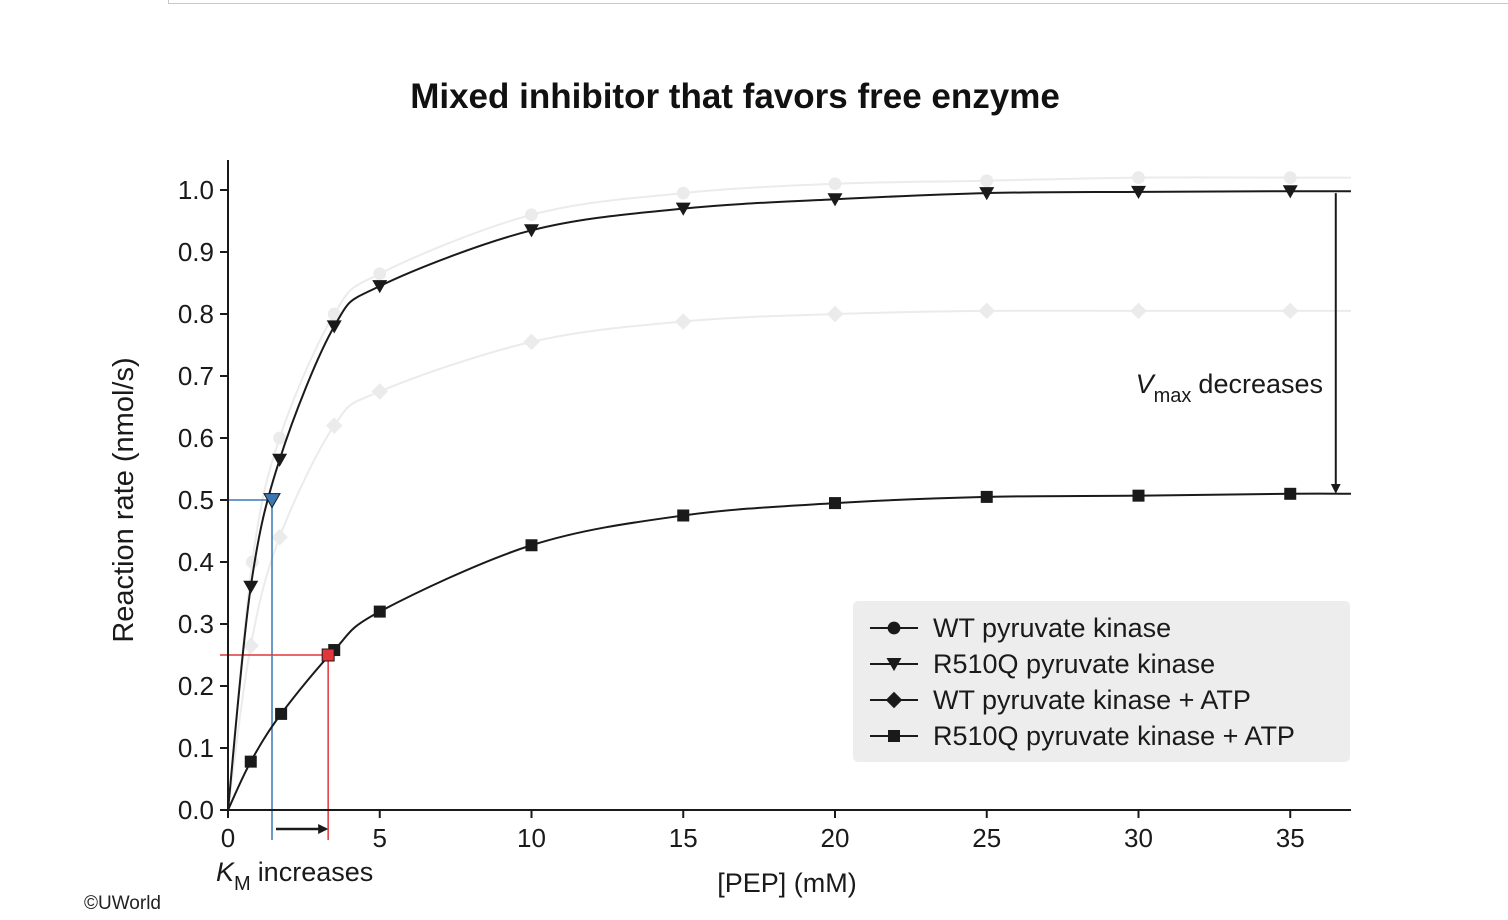 The width and height of the screenshot is (1508, 920). Describe the element at coordinates (1260, 384) in the screenshot. I see `vmax-text: decreases` at that location.